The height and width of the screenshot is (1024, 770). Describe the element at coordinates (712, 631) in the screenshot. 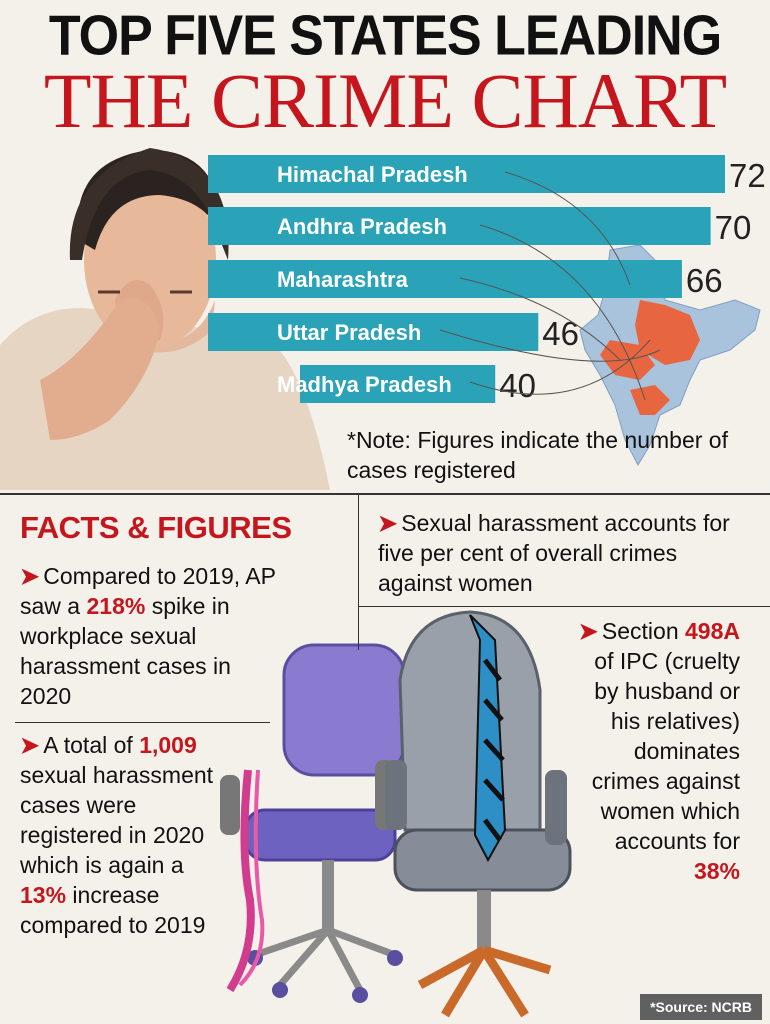

I see `fact-4-highlight: 498A` at that location.